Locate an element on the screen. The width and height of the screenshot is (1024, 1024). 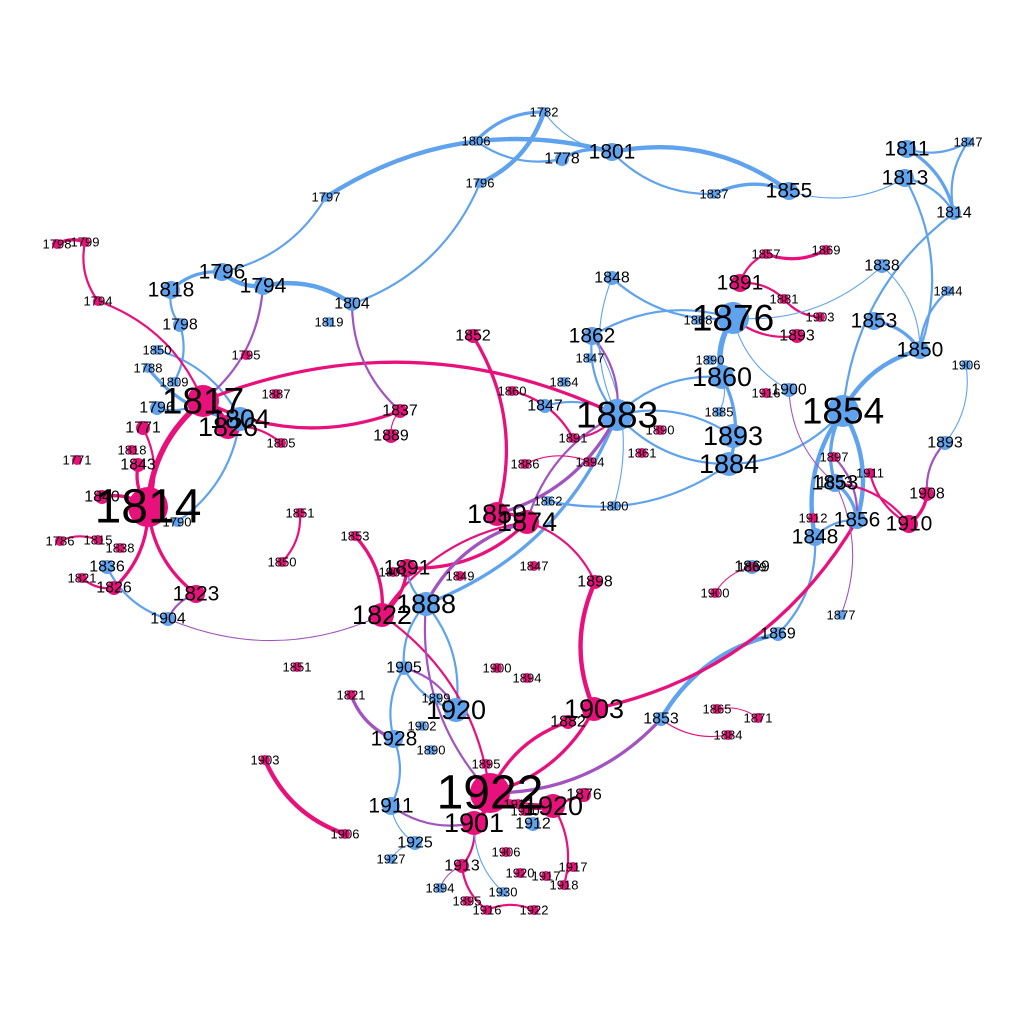
node-label: 1906 is located at coordinates (966, 365).